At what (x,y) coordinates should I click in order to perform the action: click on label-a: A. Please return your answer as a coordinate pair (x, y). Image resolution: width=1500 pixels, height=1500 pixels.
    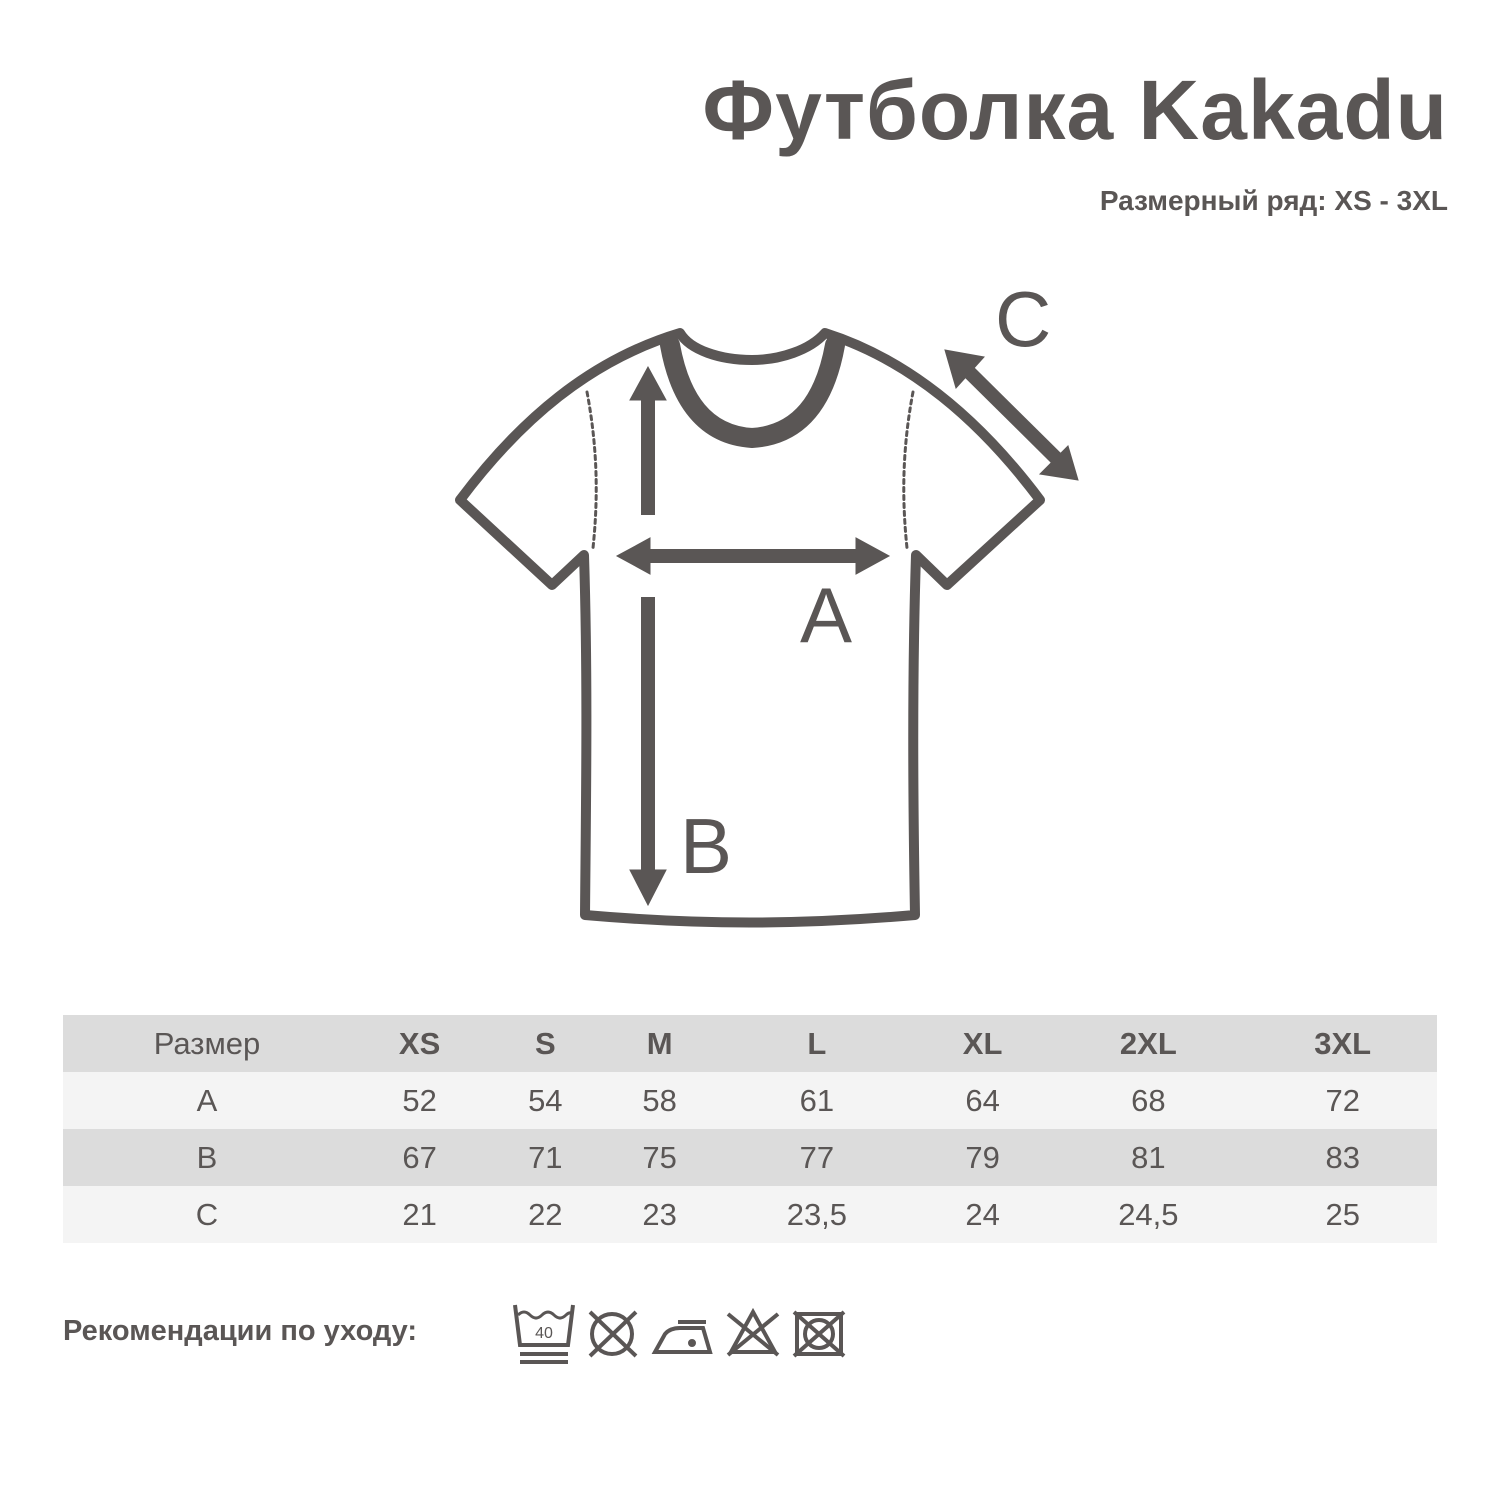
    Looking at the image, I should click on (826, 615).